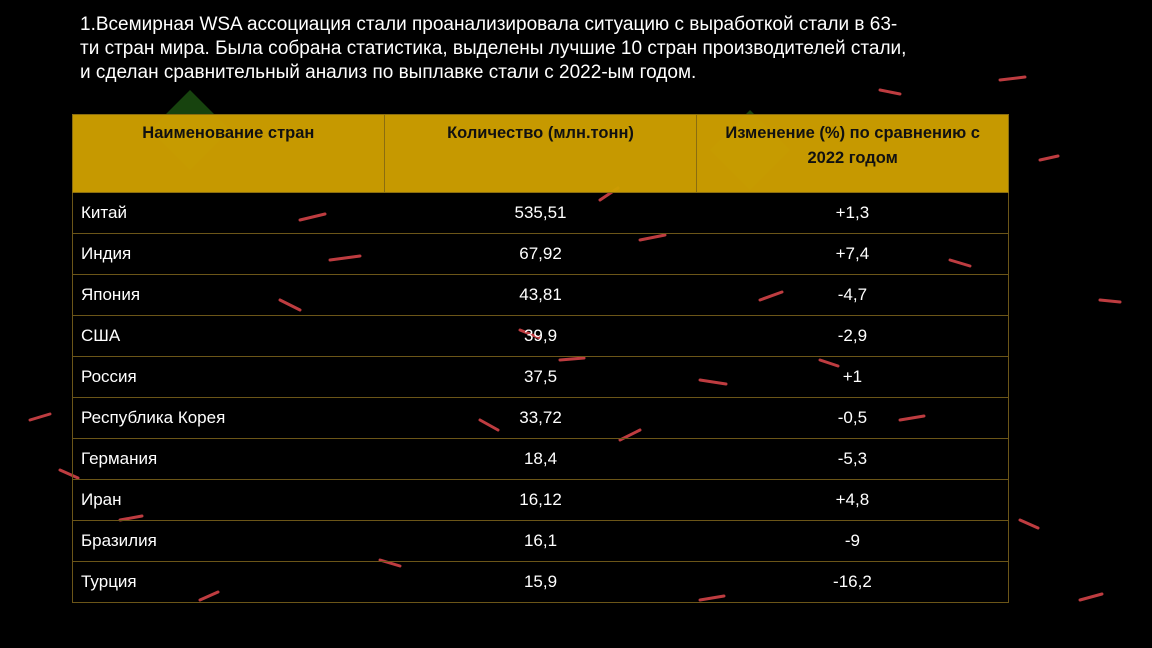 This screenshot has height=648, width=1152. What do you see at coordinates (228, 336) in the screenshot?
I see `table-cell: США` at bounding box center [228, 336].